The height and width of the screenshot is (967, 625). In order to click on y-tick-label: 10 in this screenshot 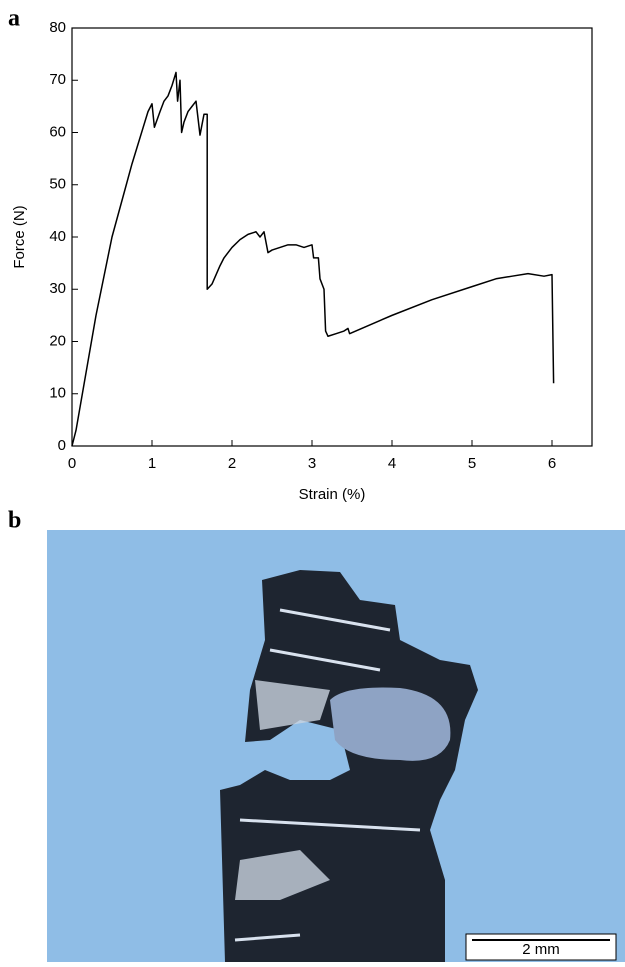, I will do `click(57, 393)`.